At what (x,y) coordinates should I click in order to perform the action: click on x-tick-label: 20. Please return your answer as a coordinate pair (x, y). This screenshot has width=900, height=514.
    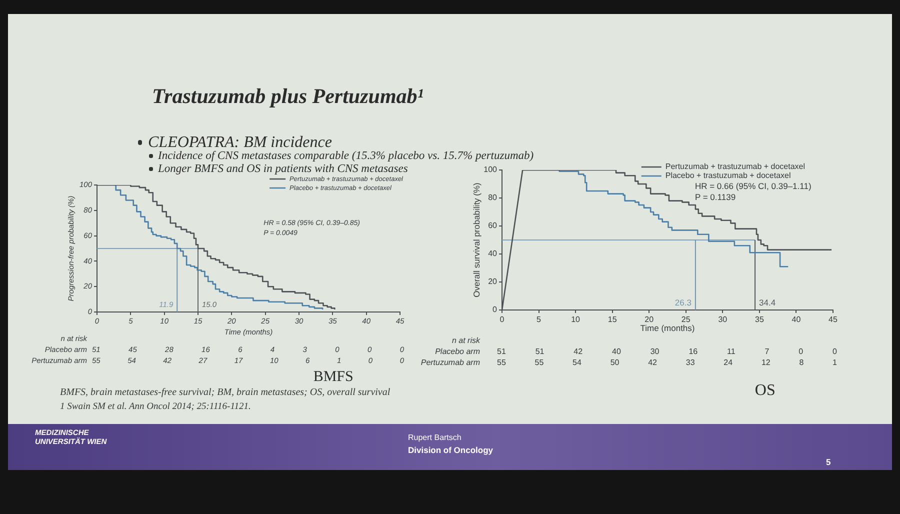
    Looking at the image, I should click on (649, 319).